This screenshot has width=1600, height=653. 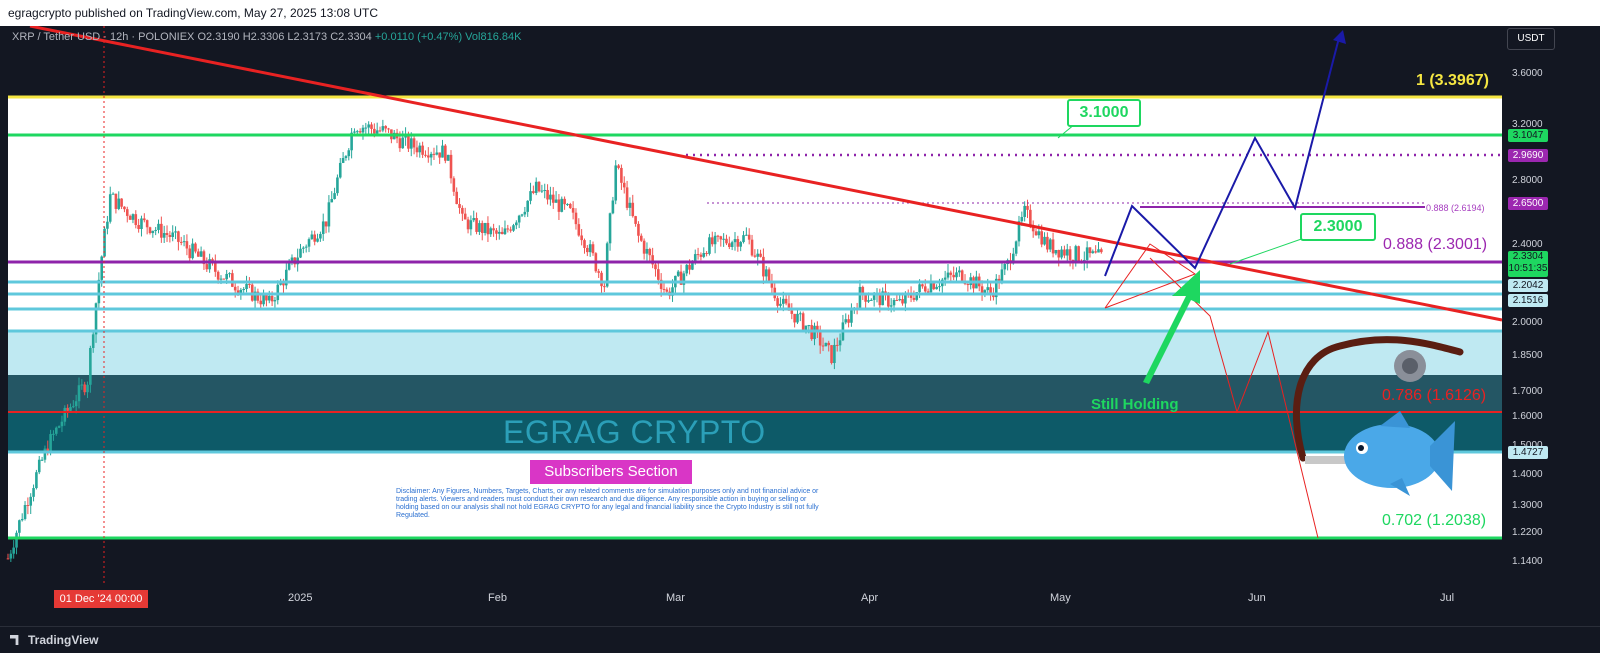 What do you see at coordinates (1528, 155) in the screenshot?
I see `price-label-purple: 2.9690` at bounding box center [1528, 155].